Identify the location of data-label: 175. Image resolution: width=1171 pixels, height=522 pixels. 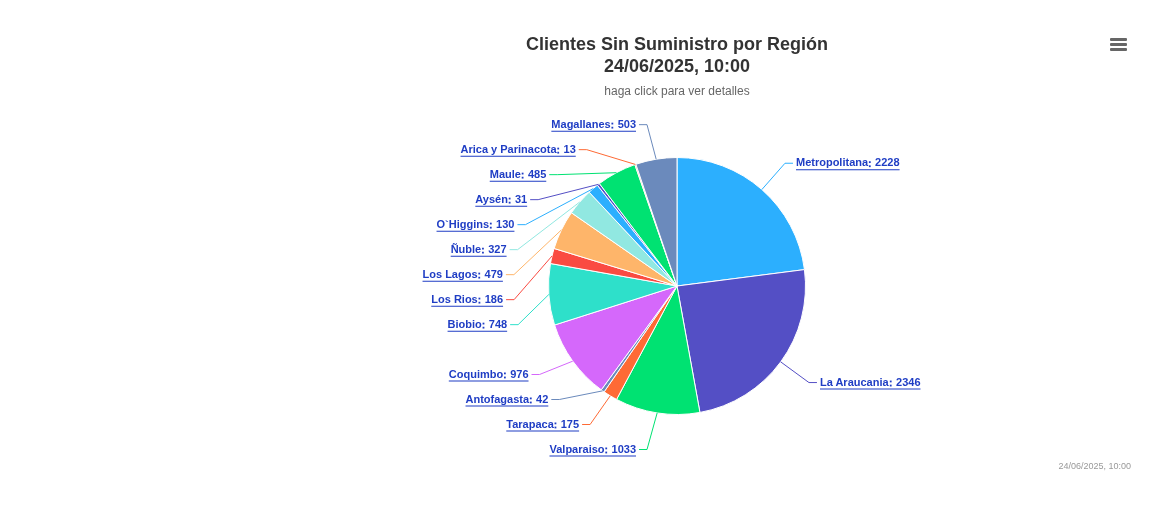
(570, 423).